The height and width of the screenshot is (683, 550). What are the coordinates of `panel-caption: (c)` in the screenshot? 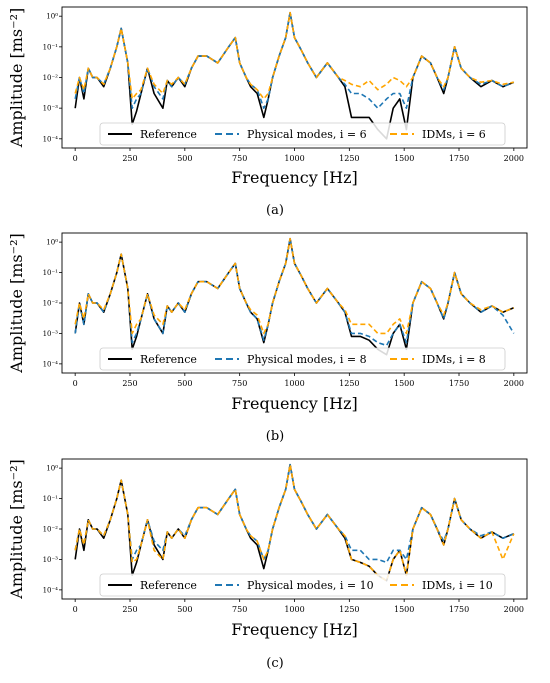 It's located at (274, 663).